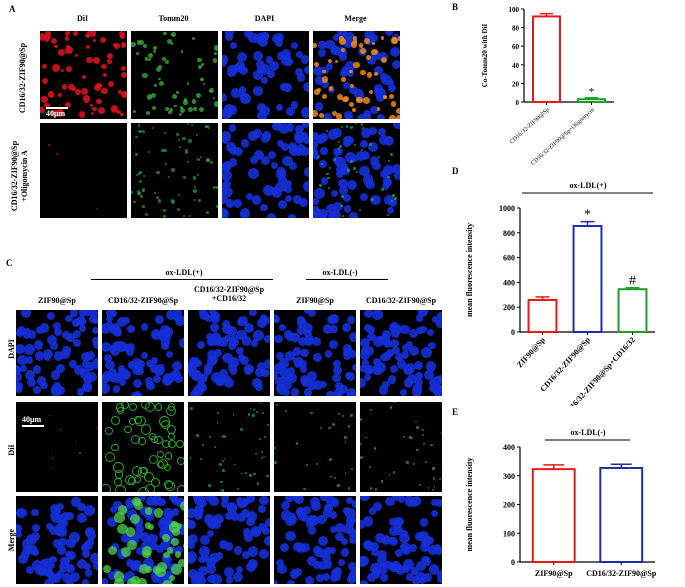 This screenshot has width=685, height=587. What do you see at coordinates (455, 7) in the screenshot?
I see `panel-b-label: B` at bounding box center [455, 7].